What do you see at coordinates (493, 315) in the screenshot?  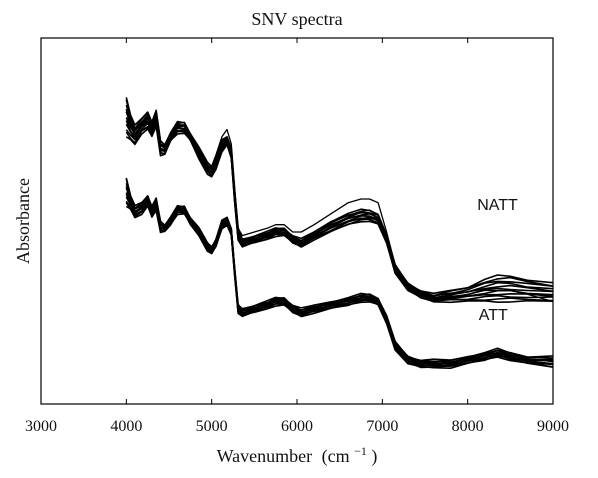 I see `annotation-att: ATT` at bounding box center [493, 315].